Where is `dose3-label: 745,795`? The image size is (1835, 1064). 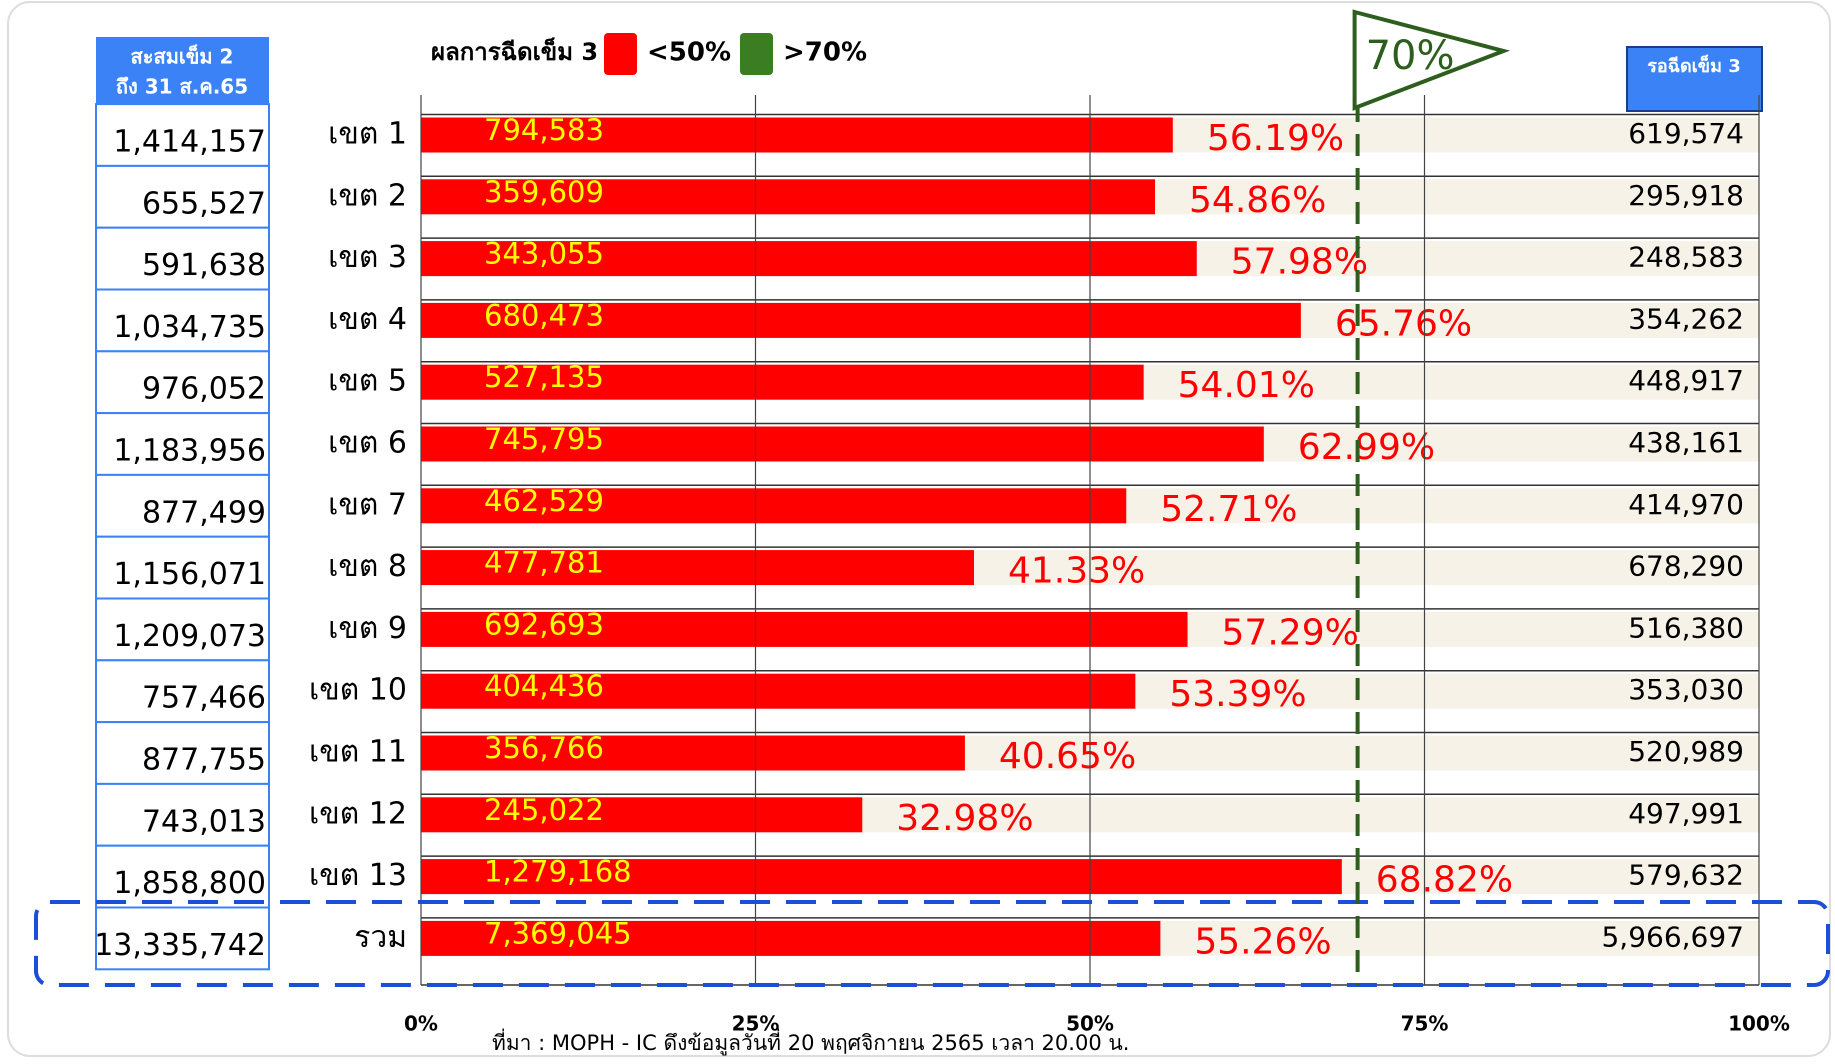
dose3-label: 745,795 is located at coordinates (544, 439).